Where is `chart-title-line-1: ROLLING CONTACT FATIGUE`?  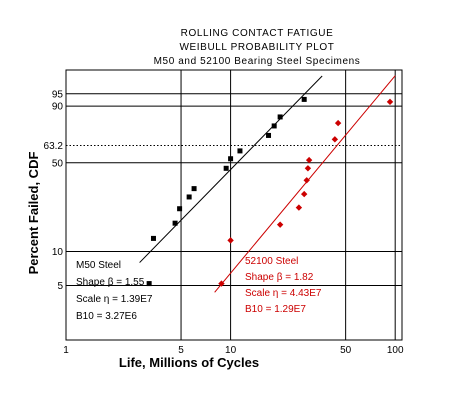
chart-title-line-1: ROLLING CONTACT FATIGUE is located at coordinates (257, 33).